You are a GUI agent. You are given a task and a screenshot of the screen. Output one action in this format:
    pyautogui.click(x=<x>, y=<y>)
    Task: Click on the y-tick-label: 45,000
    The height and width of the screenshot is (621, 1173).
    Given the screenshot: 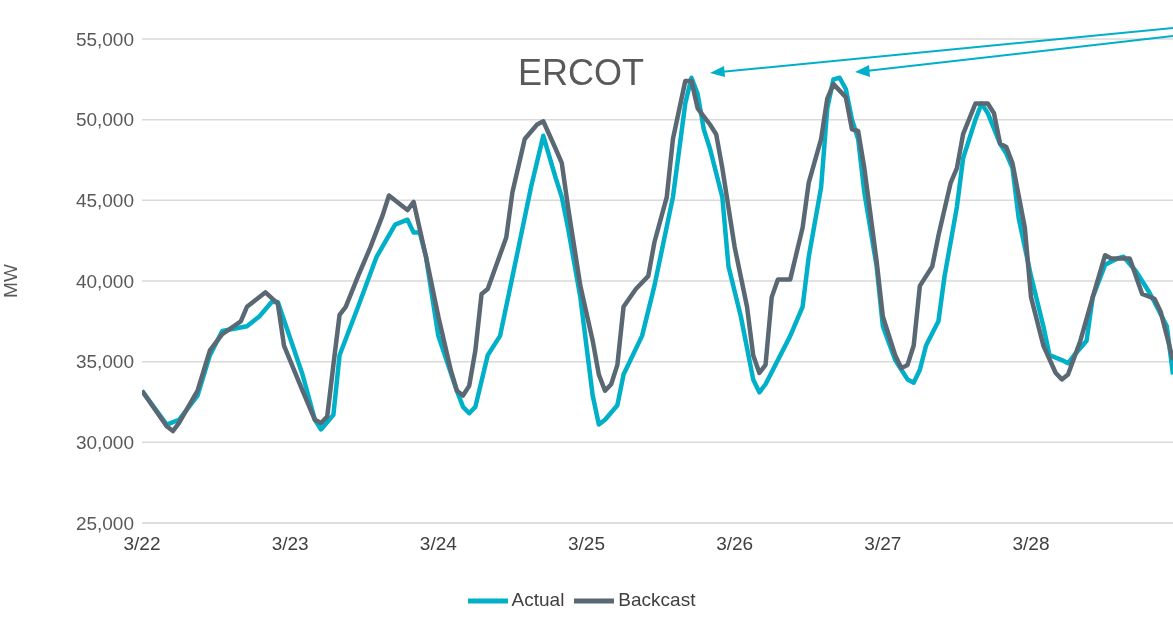 What is the action you would take?
    pyautogui.click(x=104, y=201)
    